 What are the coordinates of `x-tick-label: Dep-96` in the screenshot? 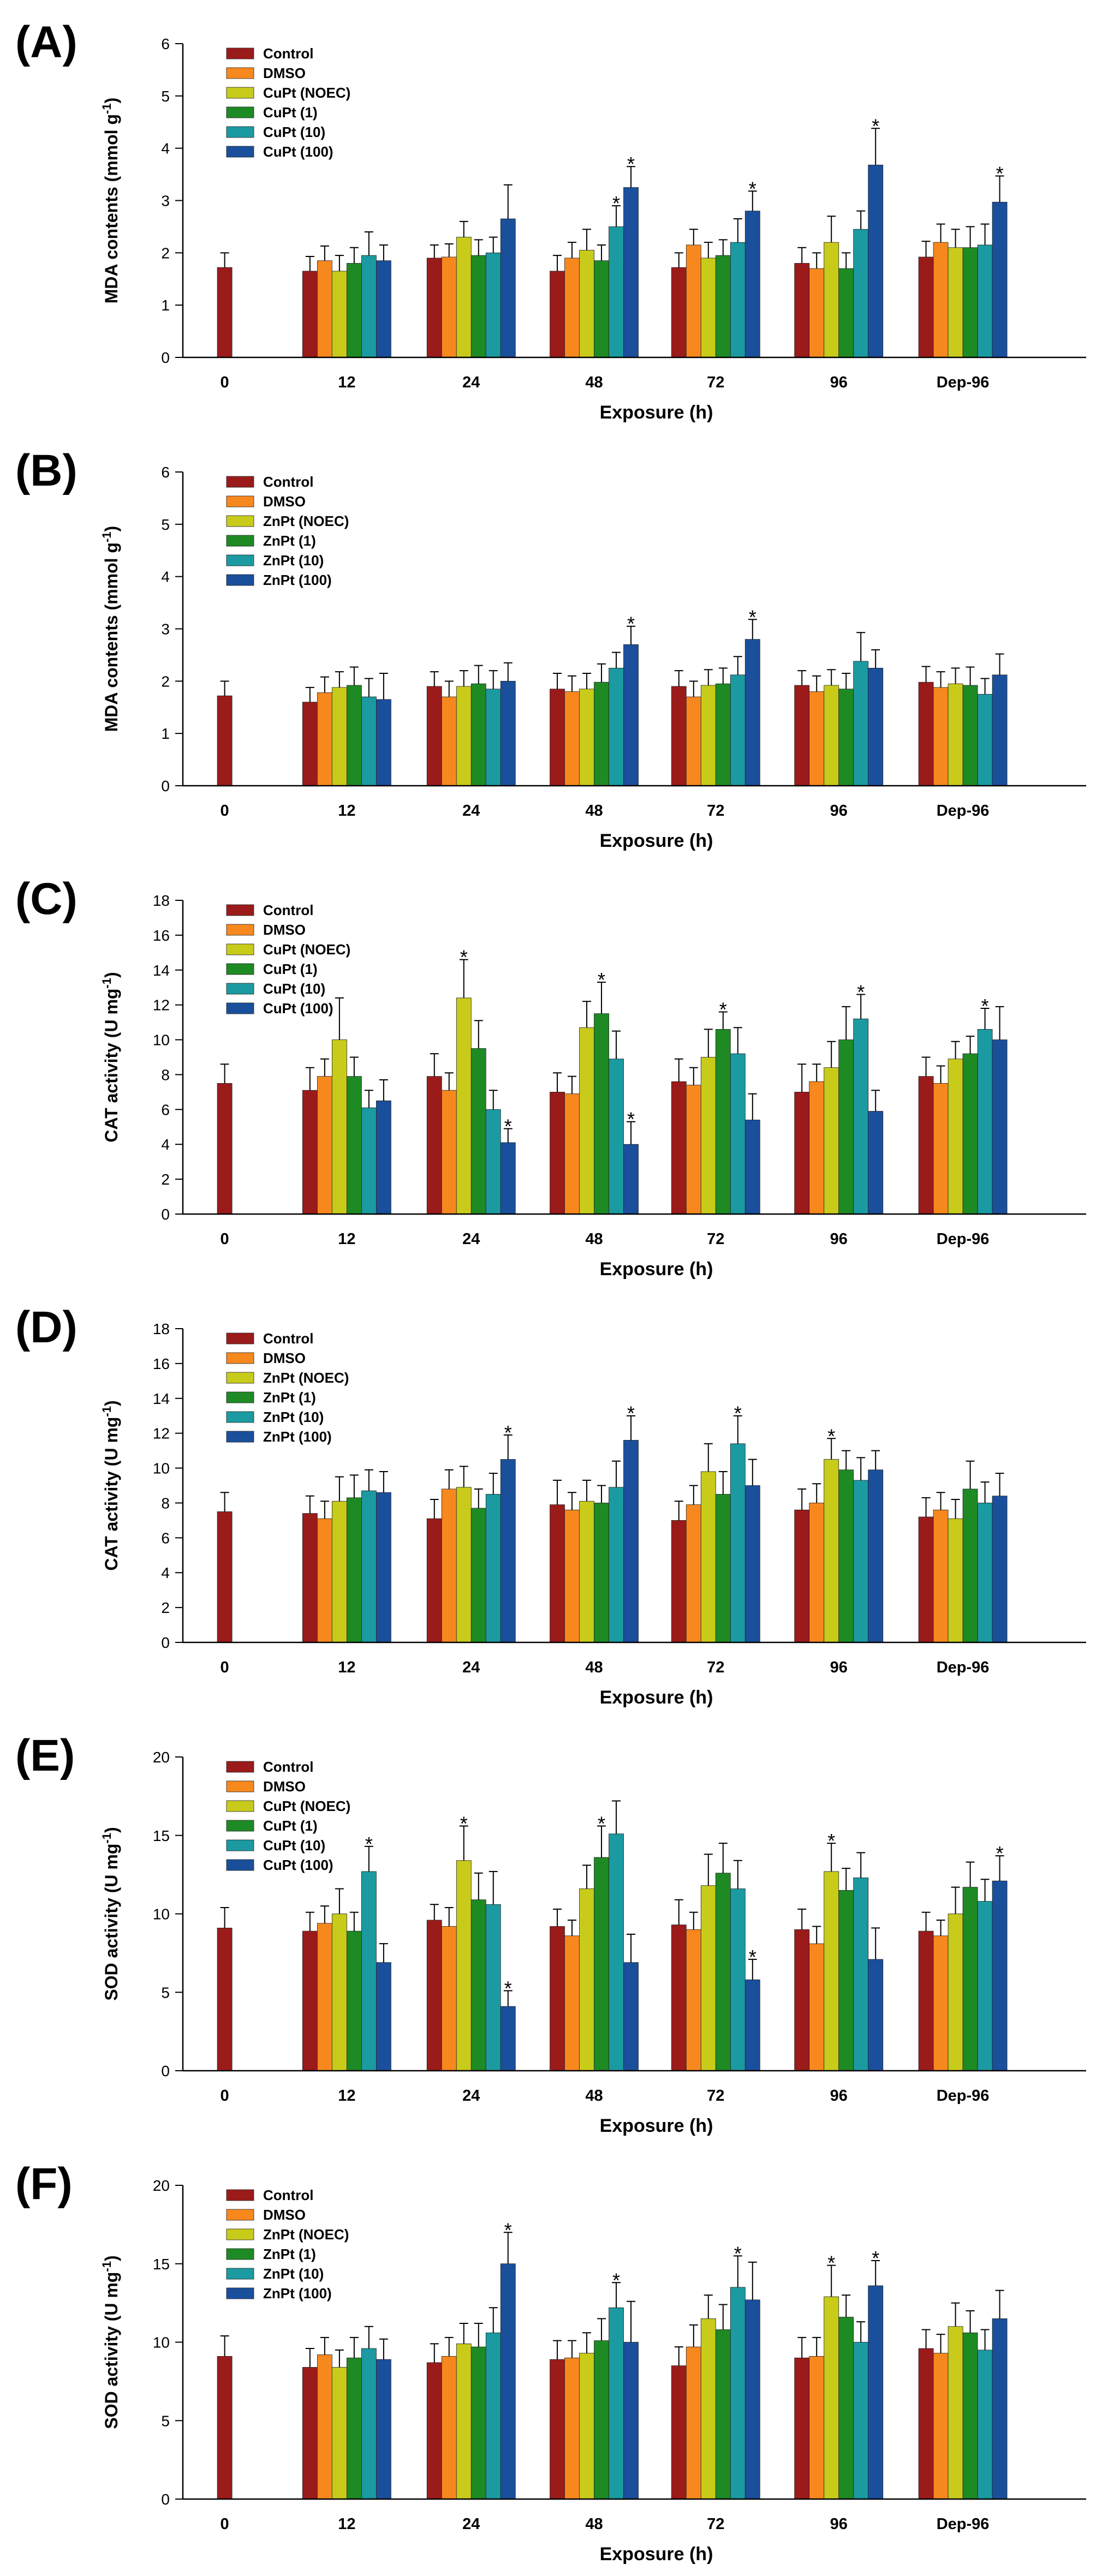 It's located at (963, 1667).